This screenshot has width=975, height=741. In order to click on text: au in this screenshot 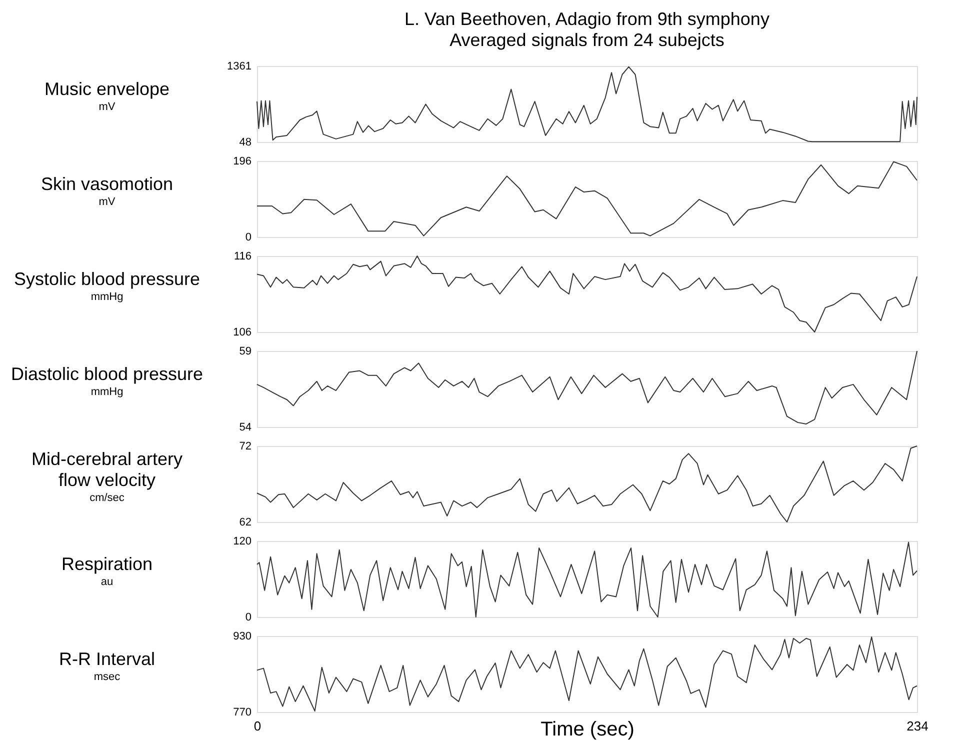, I will do `click(107, 582)`.